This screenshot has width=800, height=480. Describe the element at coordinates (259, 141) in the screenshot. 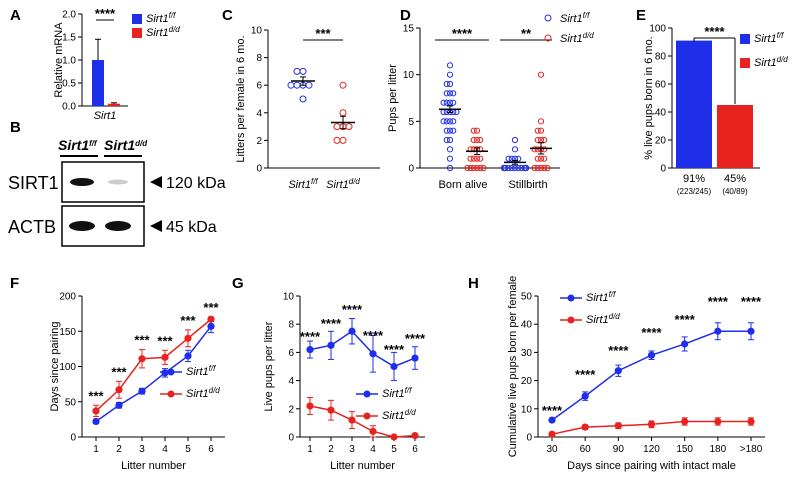

I see `C-y-tick-label: 2` at that location.